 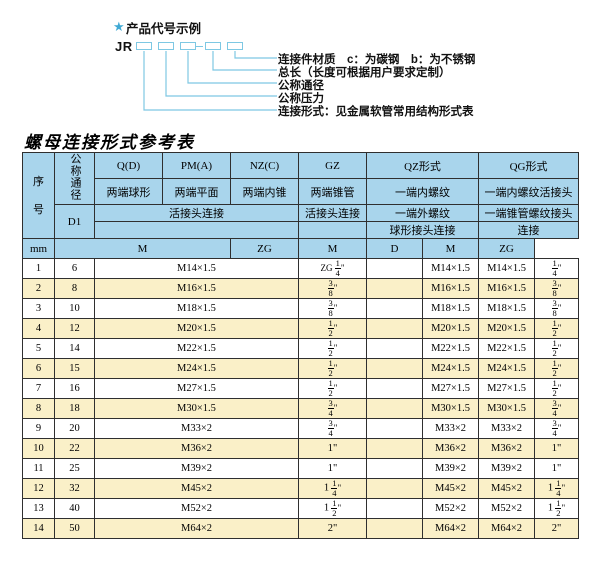 What do you see at coordinates (529, 165) in the screenshot?
I see `header-group-code-qg: QG形式` at bounding box center [529, 165].